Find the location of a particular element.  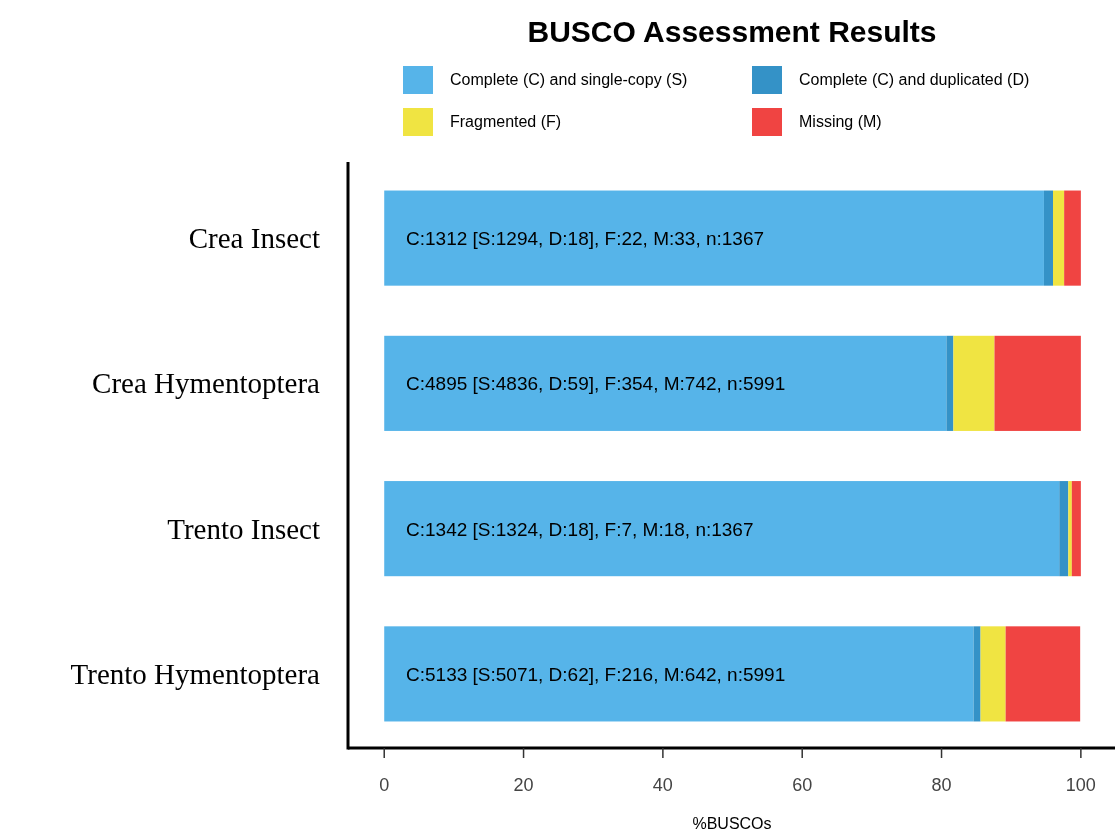

x-tick-label: 60 is located at coordinates (802, 785).